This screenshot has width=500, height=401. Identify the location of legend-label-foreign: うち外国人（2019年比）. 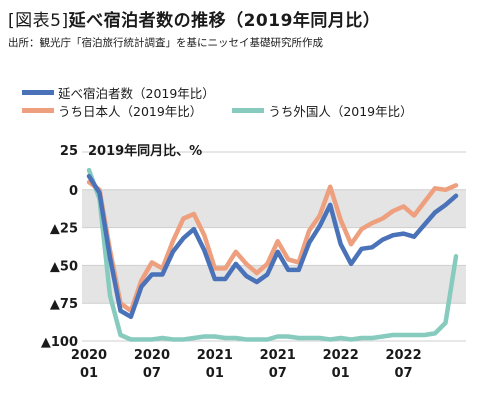
(340, 111).